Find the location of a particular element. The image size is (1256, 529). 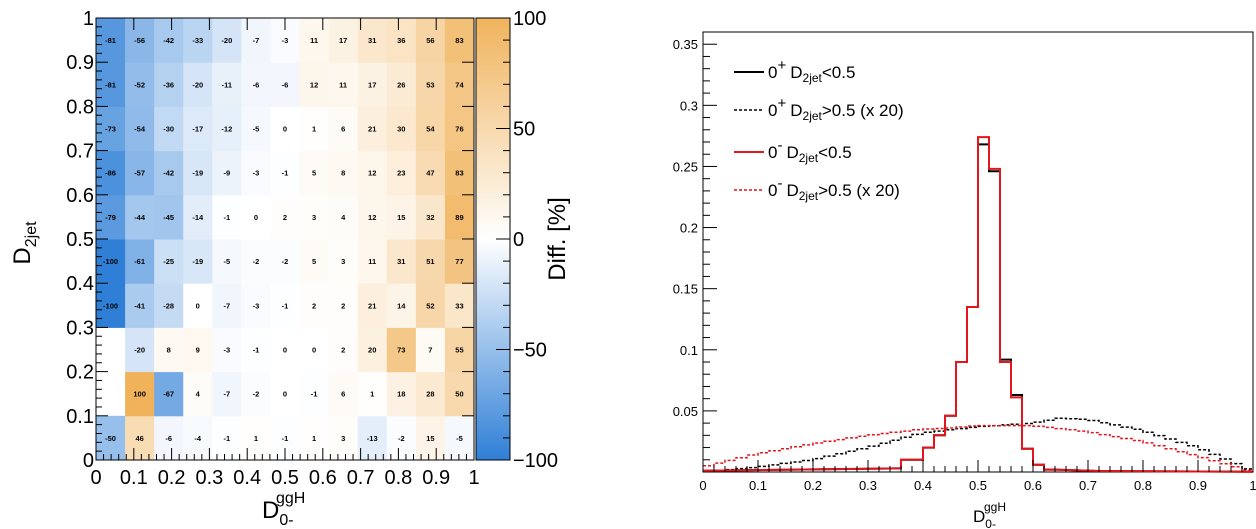

legend-label-tail: >0.5 (x 20) is located at coordinates (859, 190).